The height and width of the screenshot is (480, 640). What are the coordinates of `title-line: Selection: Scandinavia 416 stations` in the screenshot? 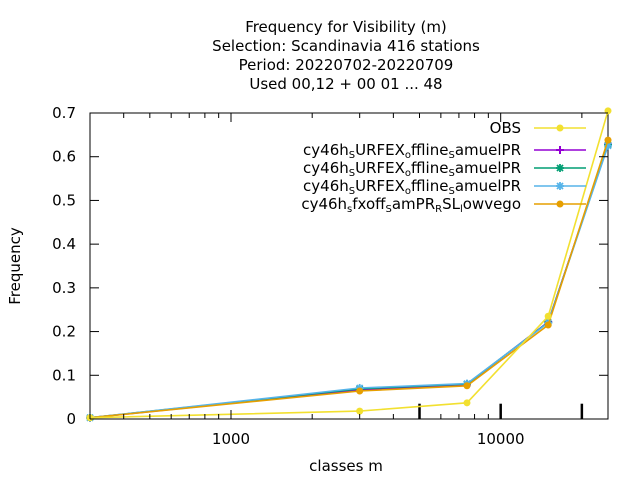 It's located at (346, 46).